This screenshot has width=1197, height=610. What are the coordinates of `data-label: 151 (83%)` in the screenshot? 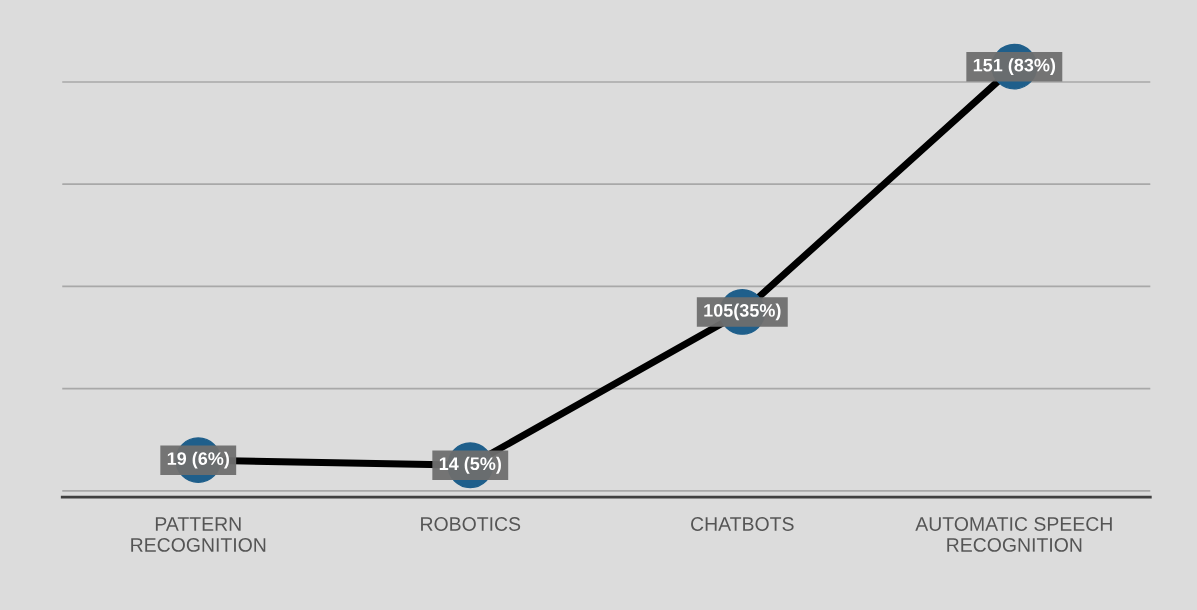 It's located at (1014, 67).